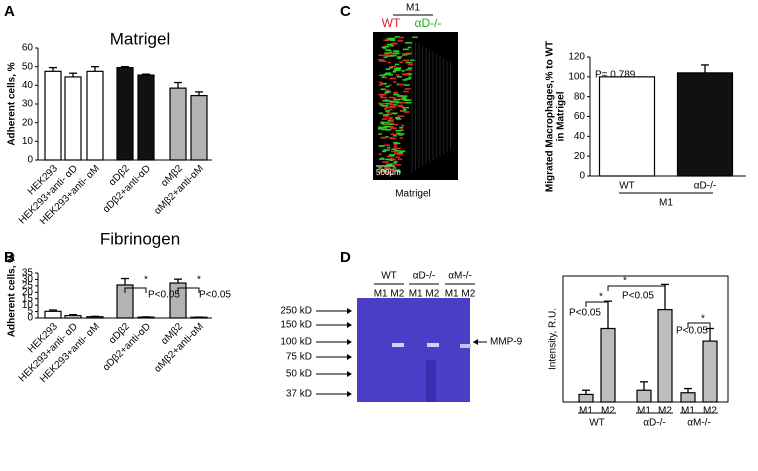 This screenshot has width=758, height=471. I want to click on y-tick-label: 10, so click(28, 305).